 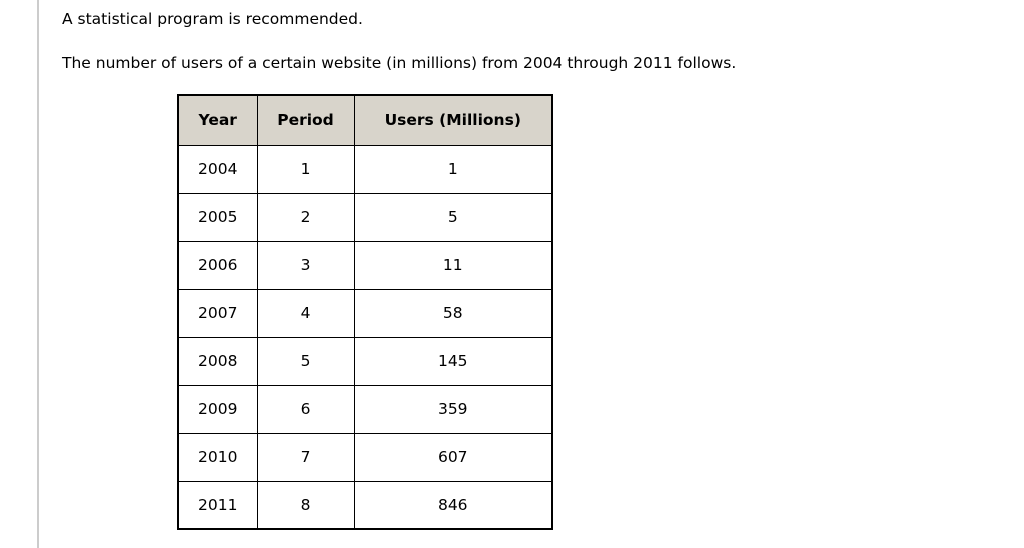 I want to click on year-cell: 2005, so click(x=217, y=217).